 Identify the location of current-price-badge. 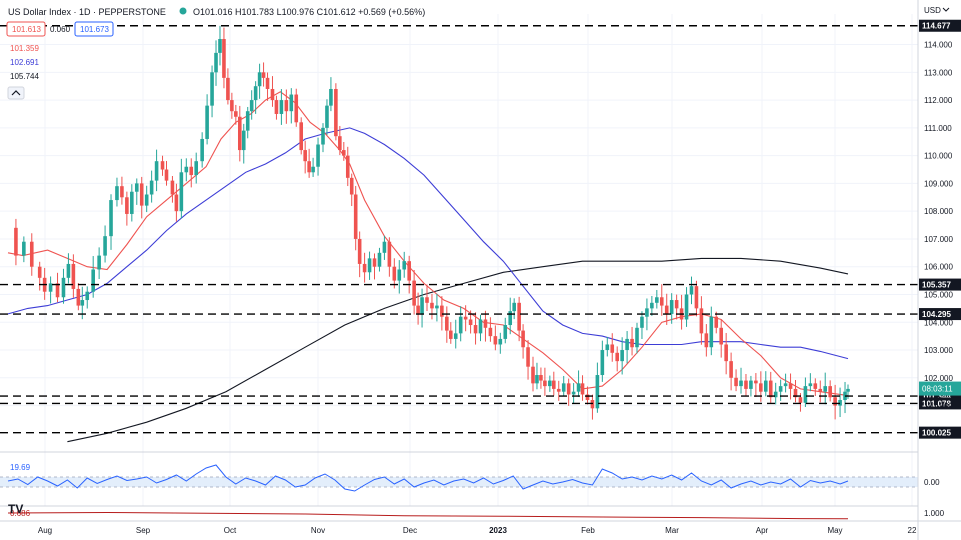
(940, 388).